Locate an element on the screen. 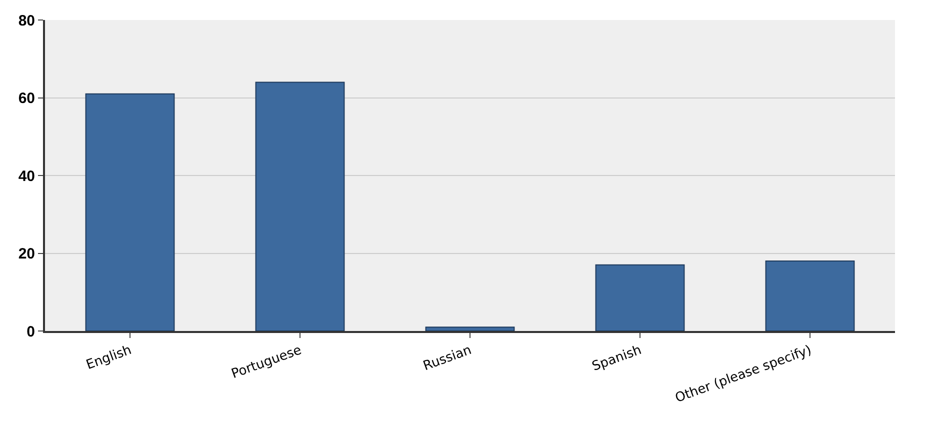 The width and height of the screenshot is (925, 441). y-tick-label: 40 is located at coordinates (26, 176).